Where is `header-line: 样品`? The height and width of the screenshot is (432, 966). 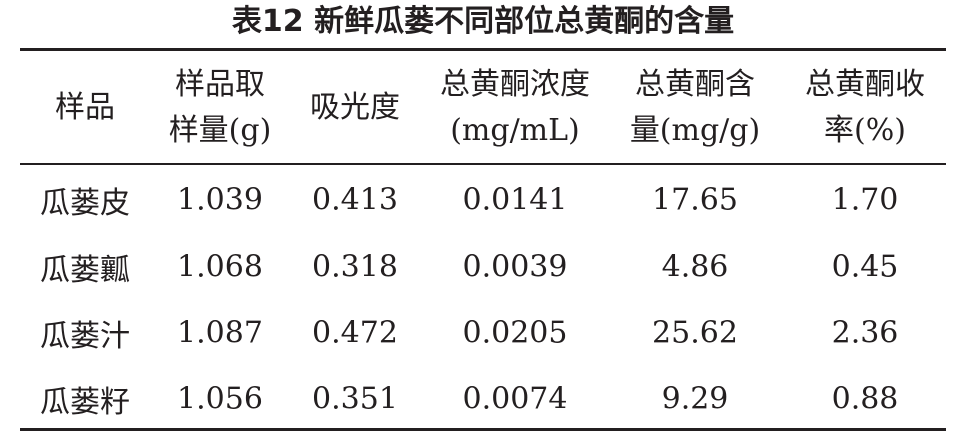 header-line: 样品 is located at coordinates (85, 107).